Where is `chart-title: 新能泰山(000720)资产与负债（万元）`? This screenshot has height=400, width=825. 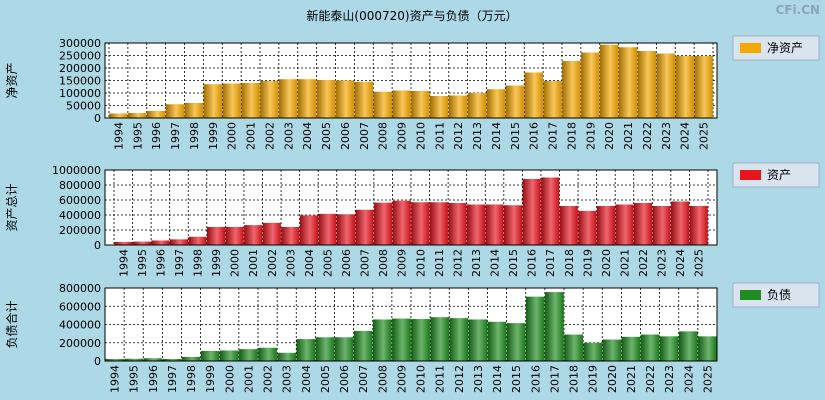
chart-title: 新能泰山(000720)资产与负债（万元） is located at coordinates (411, 15).